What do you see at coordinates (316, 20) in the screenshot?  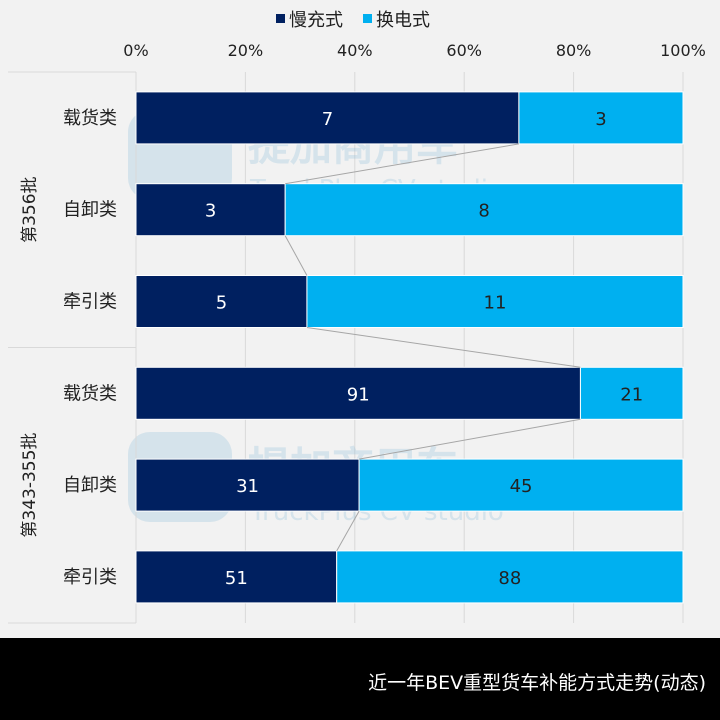 I see `legend-label: 慢充式` at bounding box center [316, 20].